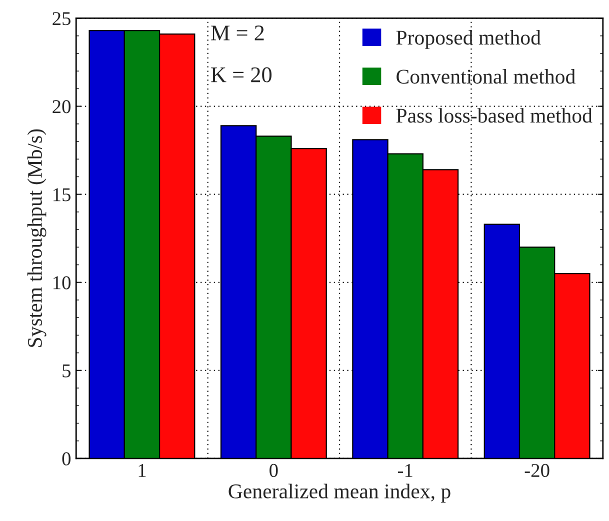  I want to click on y-tick-label: 15, so click(62, 195).